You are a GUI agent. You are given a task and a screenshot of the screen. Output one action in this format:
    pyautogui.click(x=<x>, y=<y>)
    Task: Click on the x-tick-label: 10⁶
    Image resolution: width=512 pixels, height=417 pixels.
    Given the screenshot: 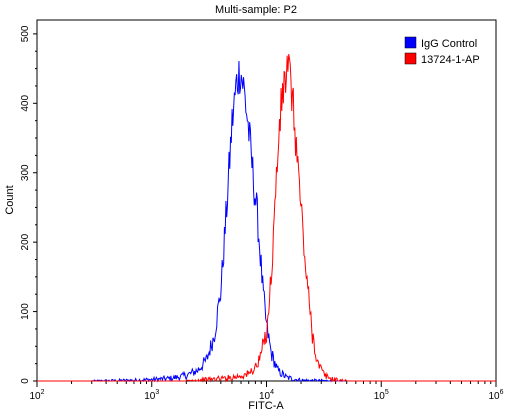 What is the action you would take?
    pyautogui.click(x=495, y=395)
    